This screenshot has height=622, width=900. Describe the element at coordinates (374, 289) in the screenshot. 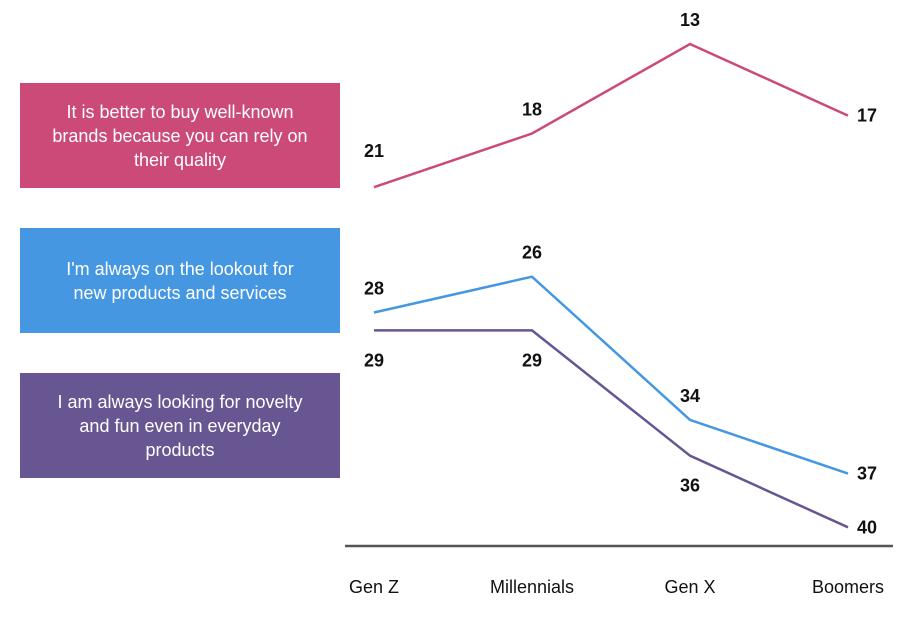

I see `data-label: 28` at that location.